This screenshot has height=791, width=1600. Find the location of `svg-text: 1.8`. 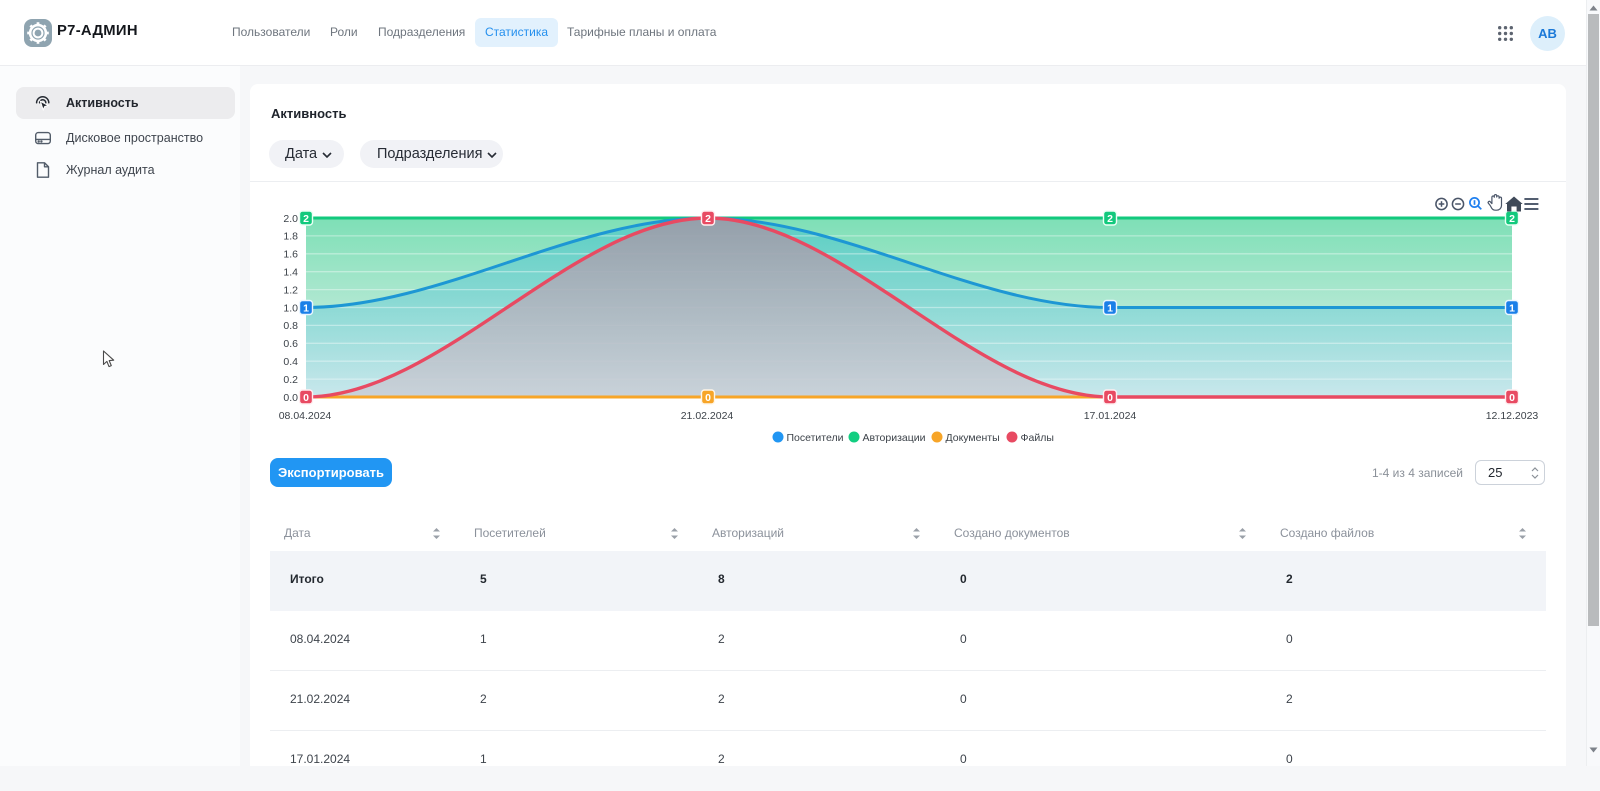

svg-text: 1.8 is located at coordinates (290, 237).